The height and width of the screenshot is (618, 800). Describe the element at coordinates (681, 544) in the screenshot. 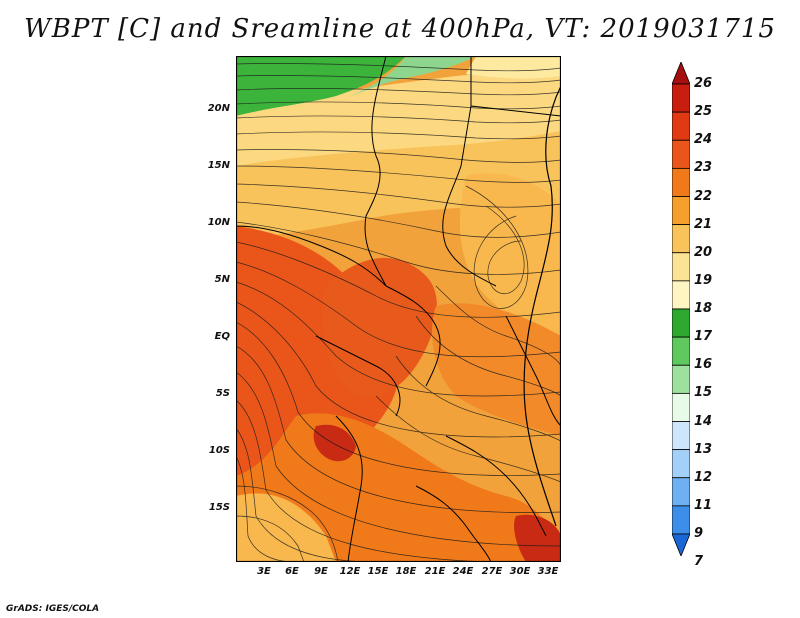

I see `colorbar-bottom-arrow` at that location.